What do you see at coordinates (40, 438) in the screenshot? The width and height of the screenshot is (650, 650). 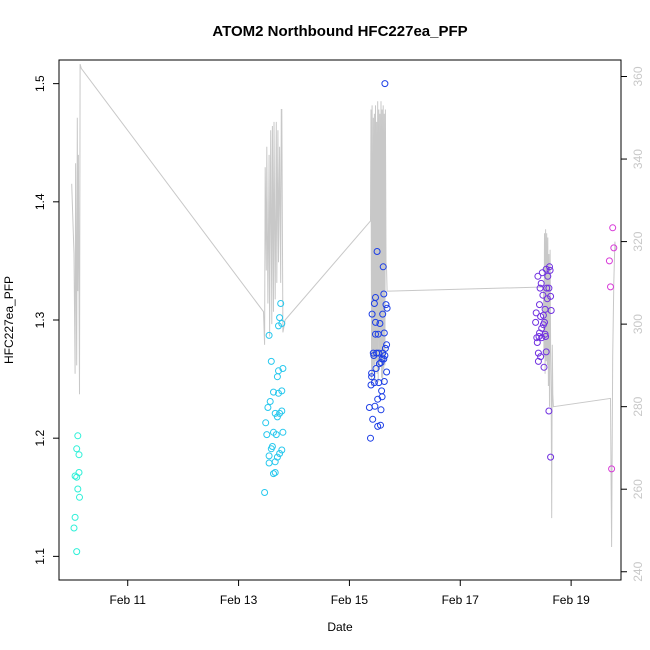 I see `y-tick-label: 1.2` at bounding box center [40, 438].